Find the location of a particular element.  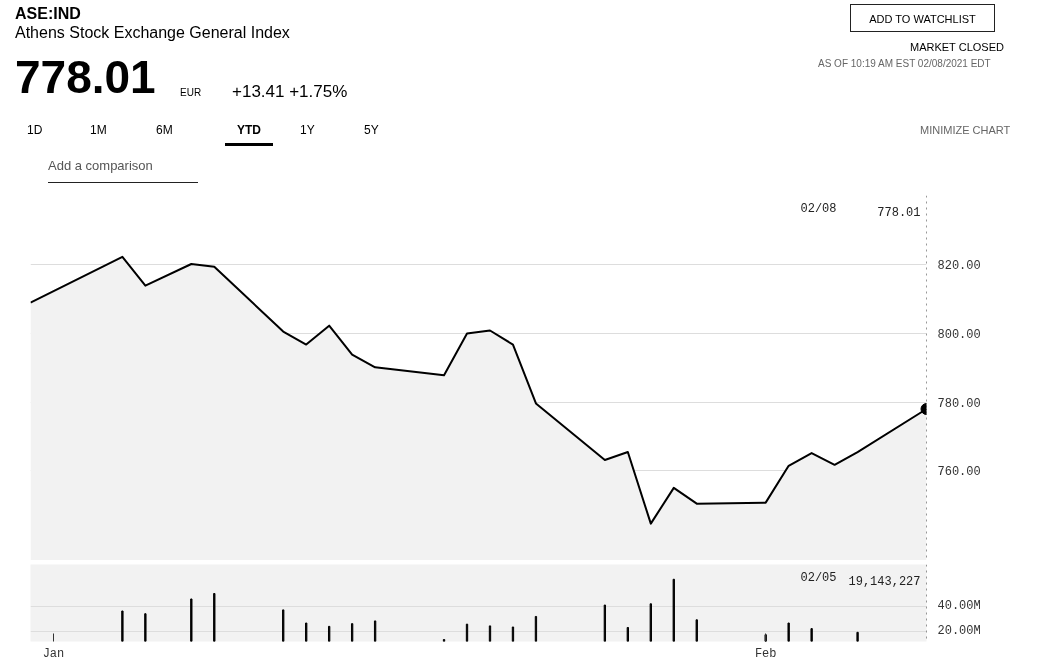

chart-title: ASE:IND is located at coordinates (48, 14).